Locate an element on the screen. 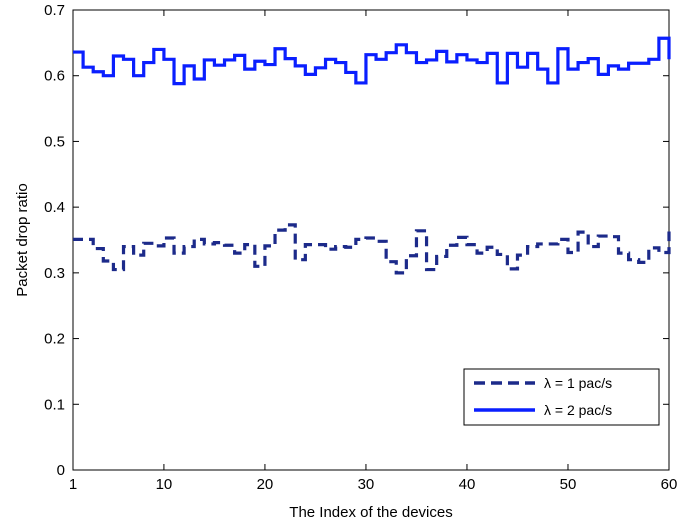  x-tick-label: 60 is located at coordinates (669, 484).